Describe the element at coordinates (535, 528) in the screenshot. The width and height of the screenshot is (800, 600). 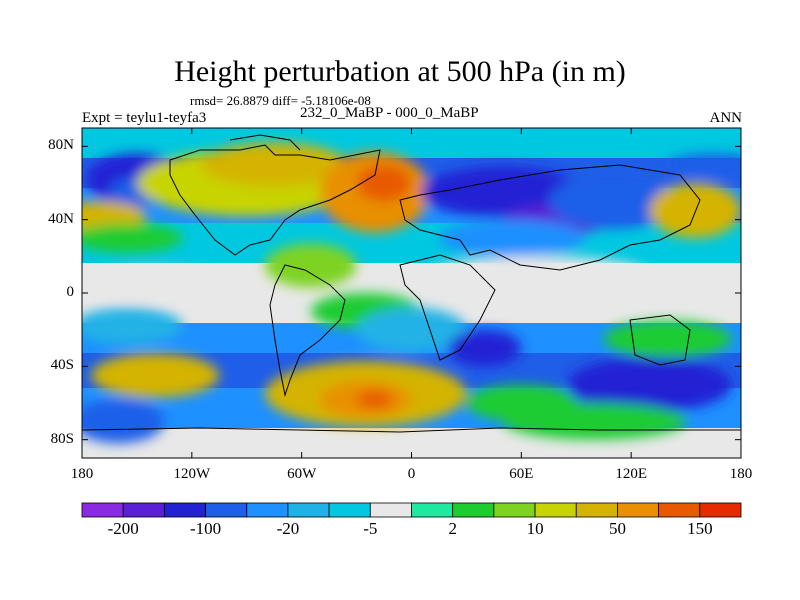
I see `colorbar-label: 10` at that location.